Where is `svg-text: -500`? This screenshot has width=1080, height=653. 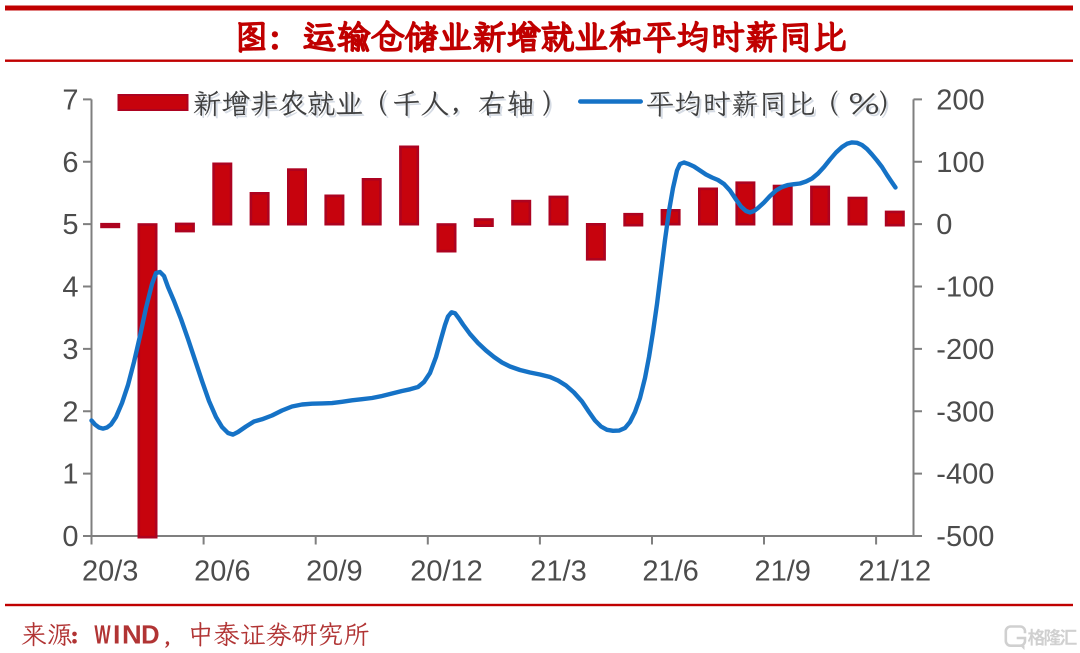
svg-text: -500 is located at coordinates (965, 537).